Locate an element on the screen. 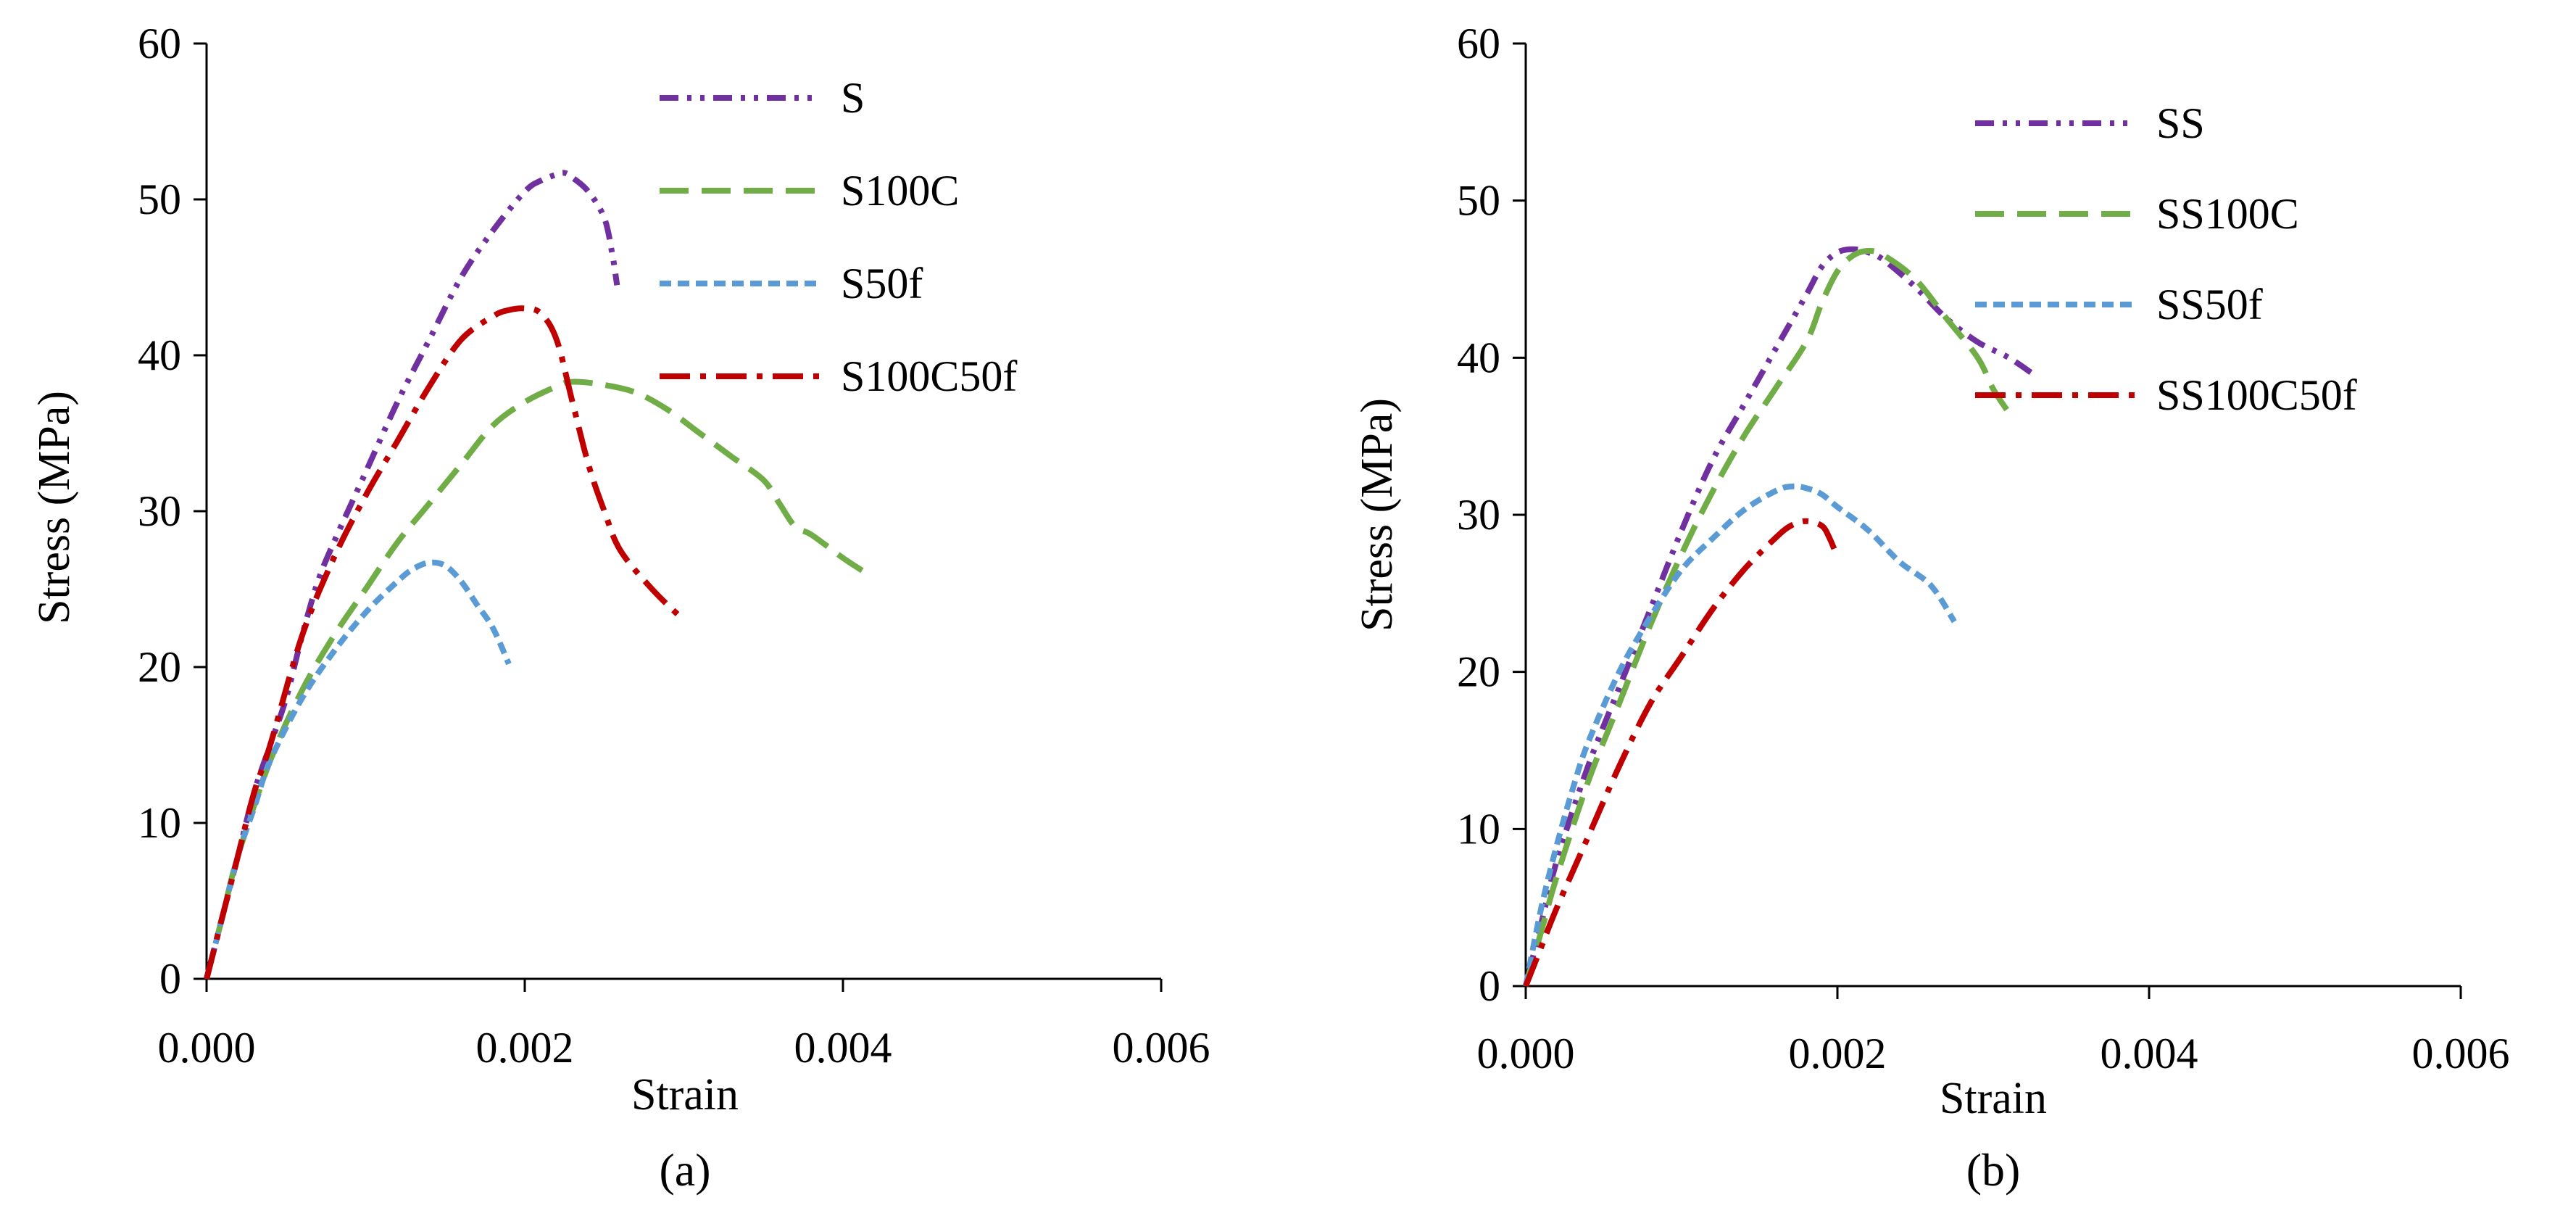 The height and width of the screenshot is (1221, 2576). series-line-ss100c50f is located at coordinates (1681, 753).